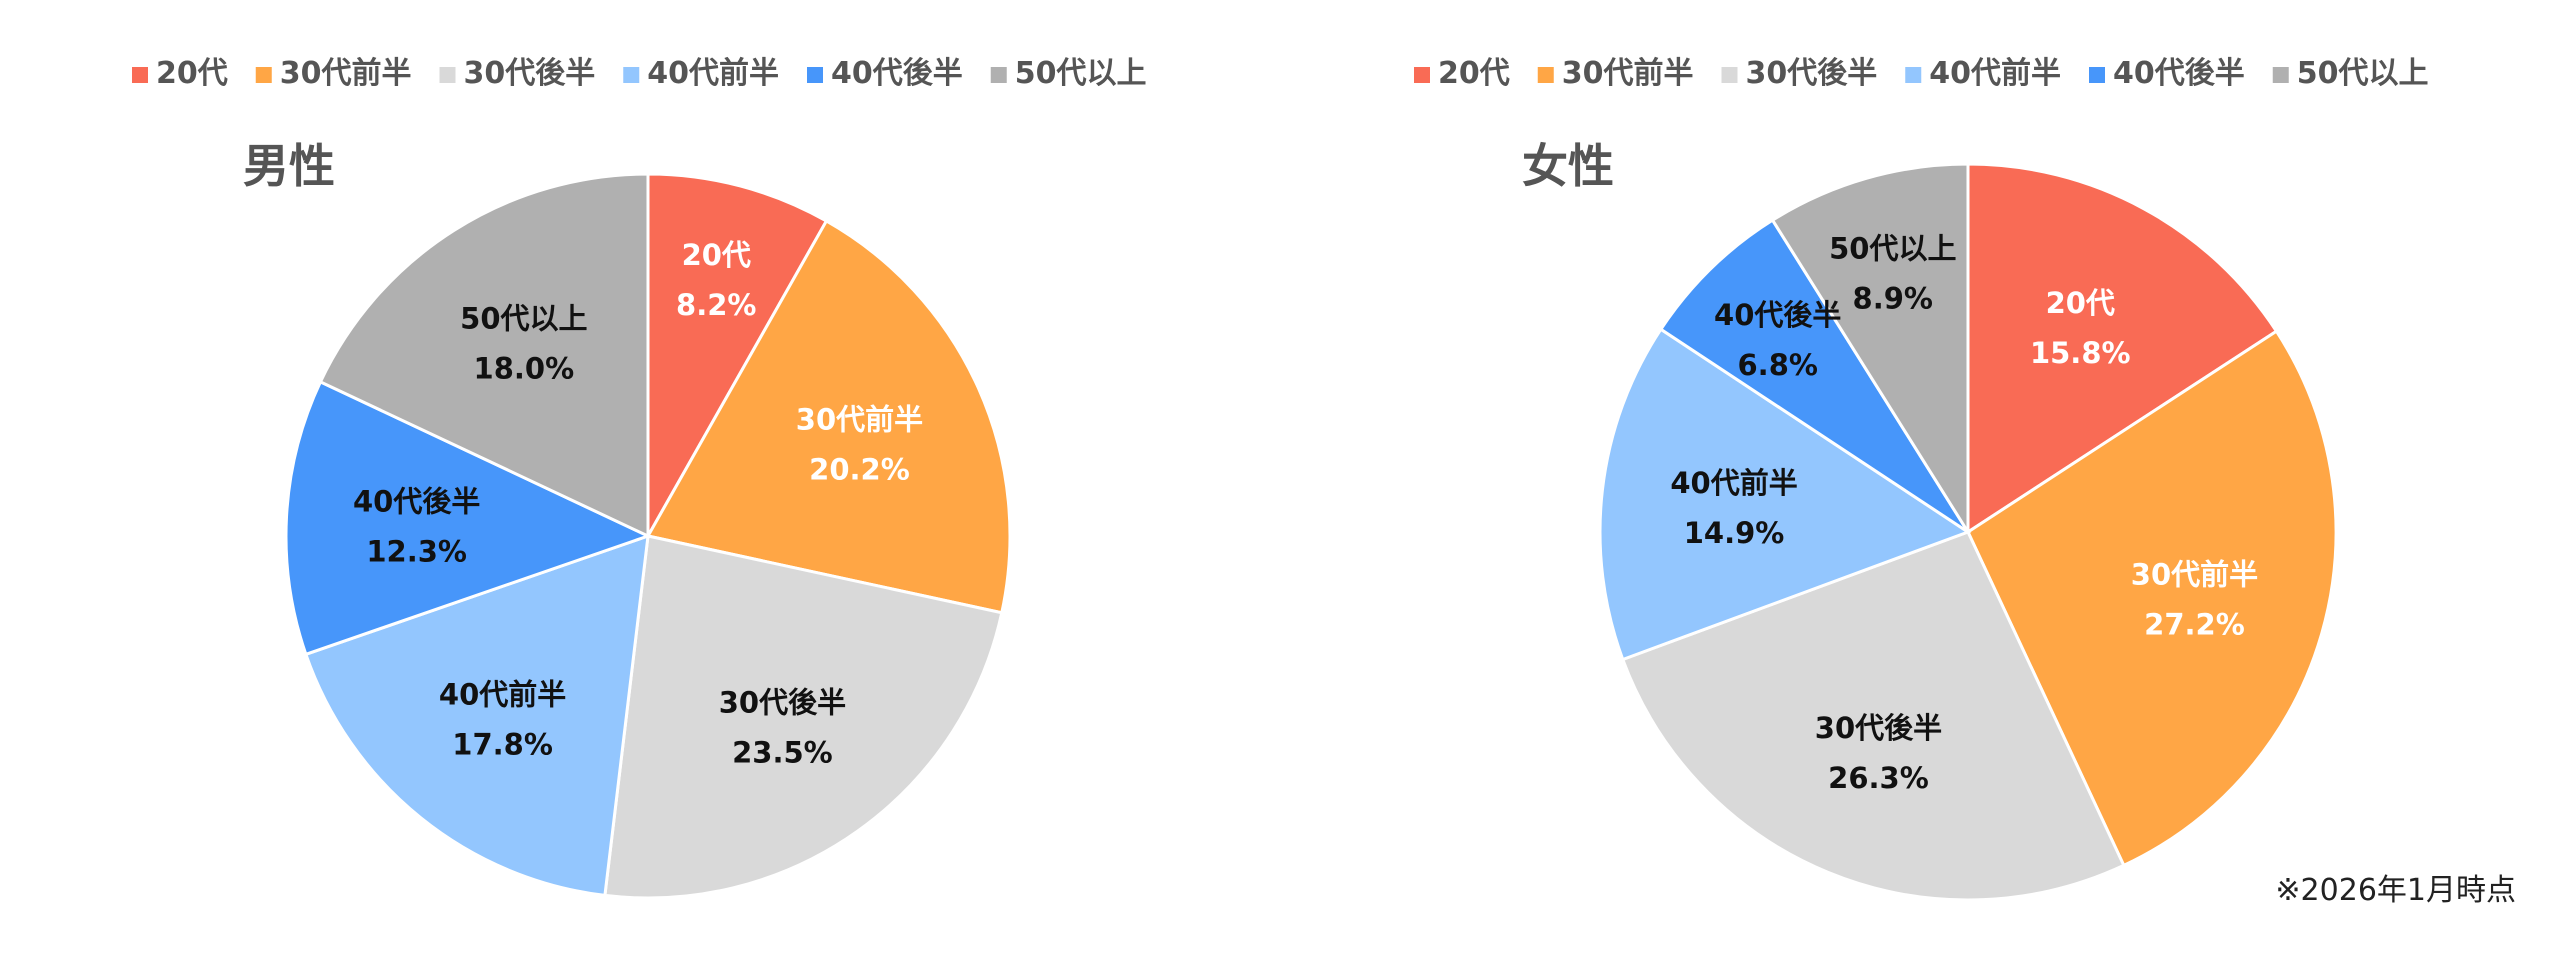 The height and width of the screenshot is (953, 2560). I want to click on data-label-value: 26.3%, so click(1878, 778).